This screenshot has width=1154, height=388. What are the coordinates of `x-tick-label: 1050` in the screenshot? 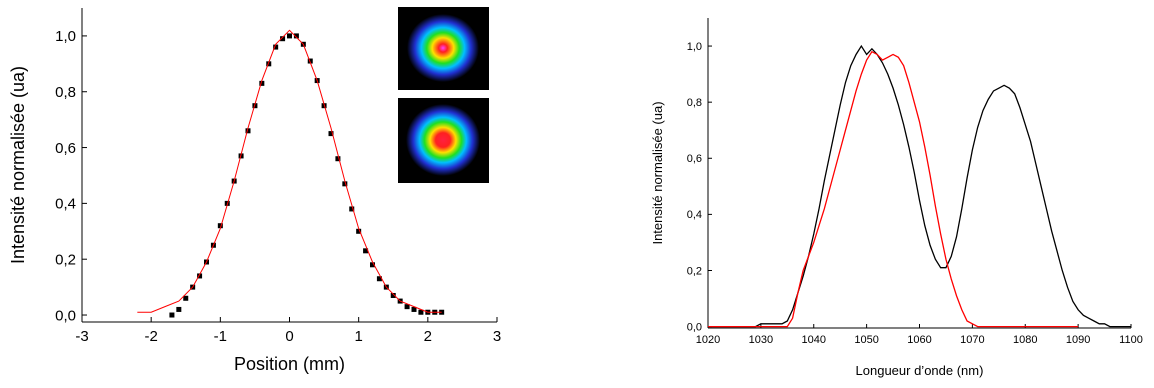 It's located at (866, 340).